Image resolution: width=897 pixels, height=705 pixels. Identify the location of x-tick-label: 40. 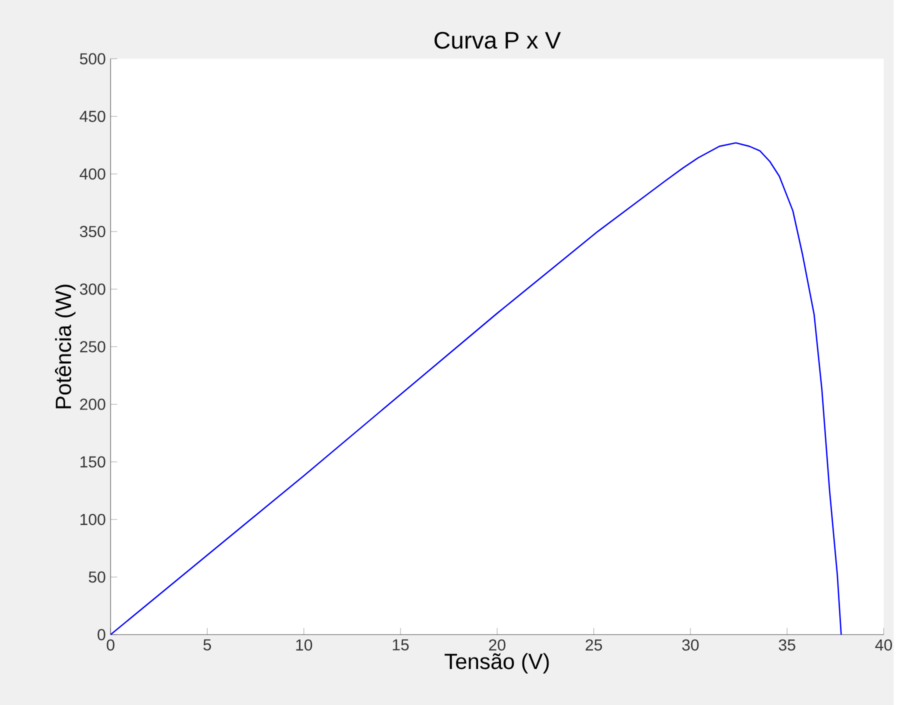
(883, 644).